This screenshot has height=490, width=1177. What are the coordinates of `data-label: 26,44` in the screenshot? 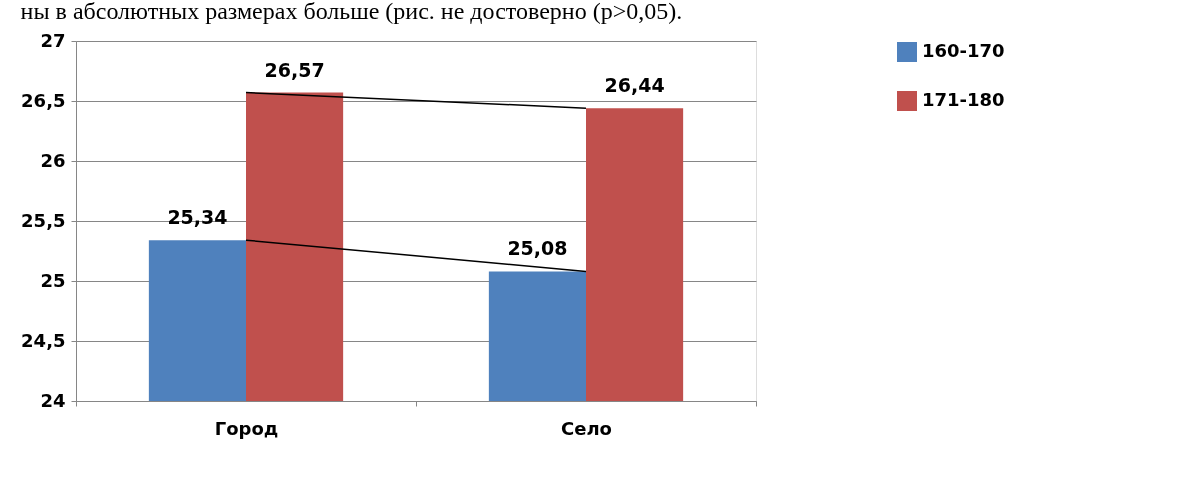 It's located at (634, 85).